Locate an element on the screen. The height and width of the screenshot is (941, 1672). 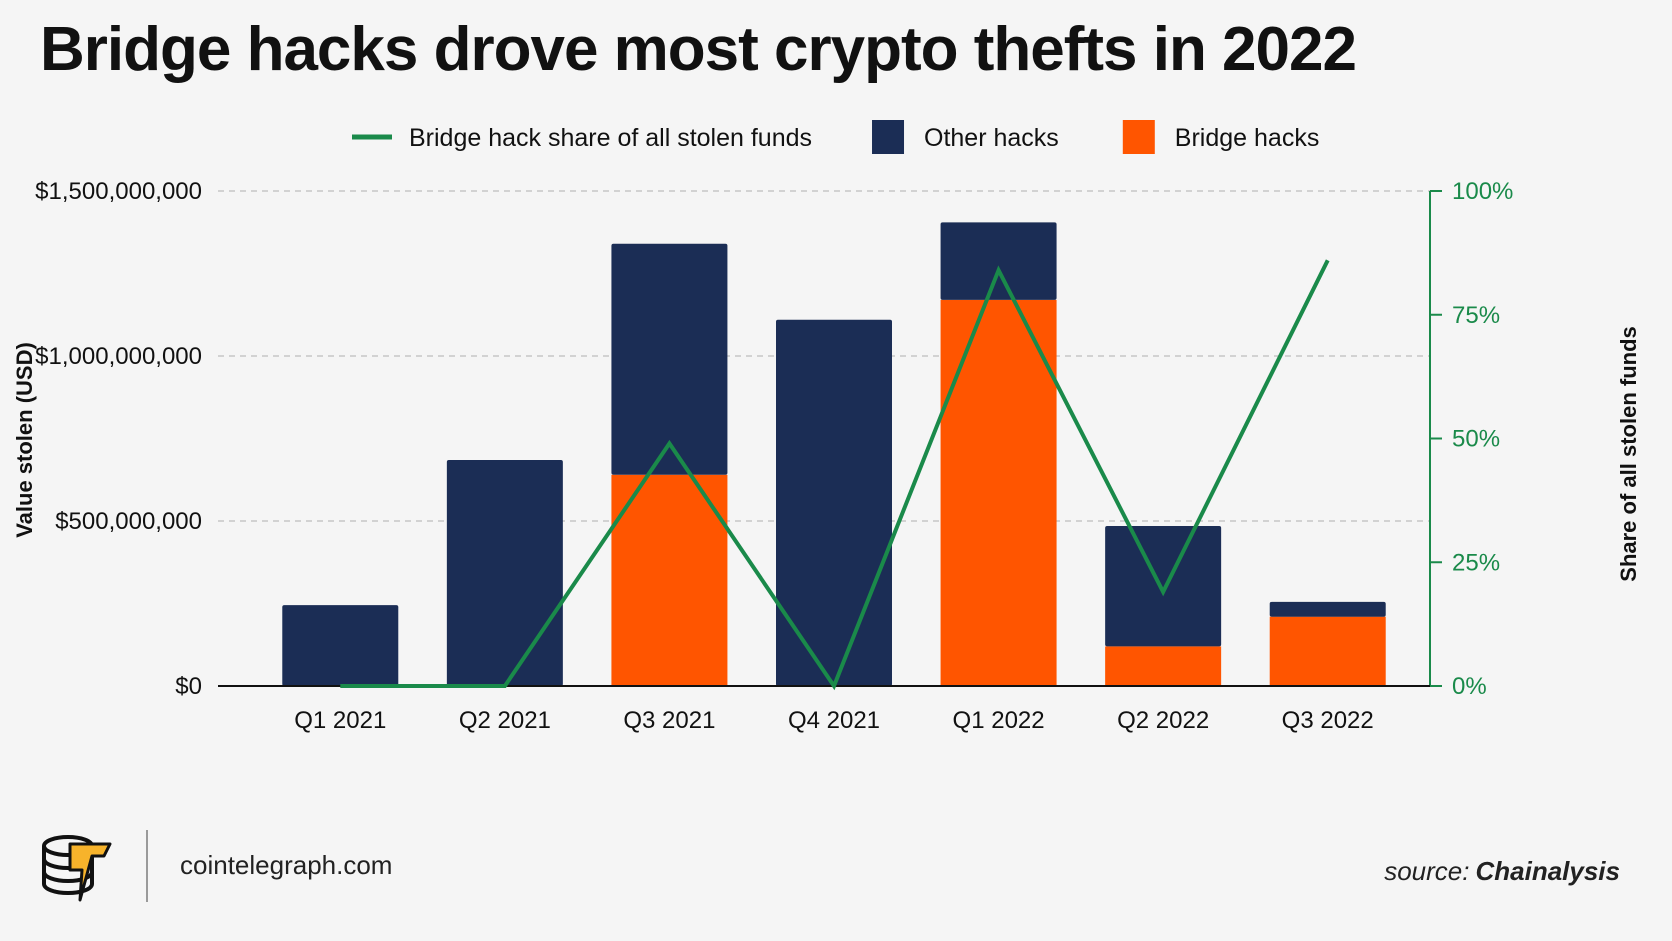
legend-label: Other hacks is located at coordinates (991, 138).